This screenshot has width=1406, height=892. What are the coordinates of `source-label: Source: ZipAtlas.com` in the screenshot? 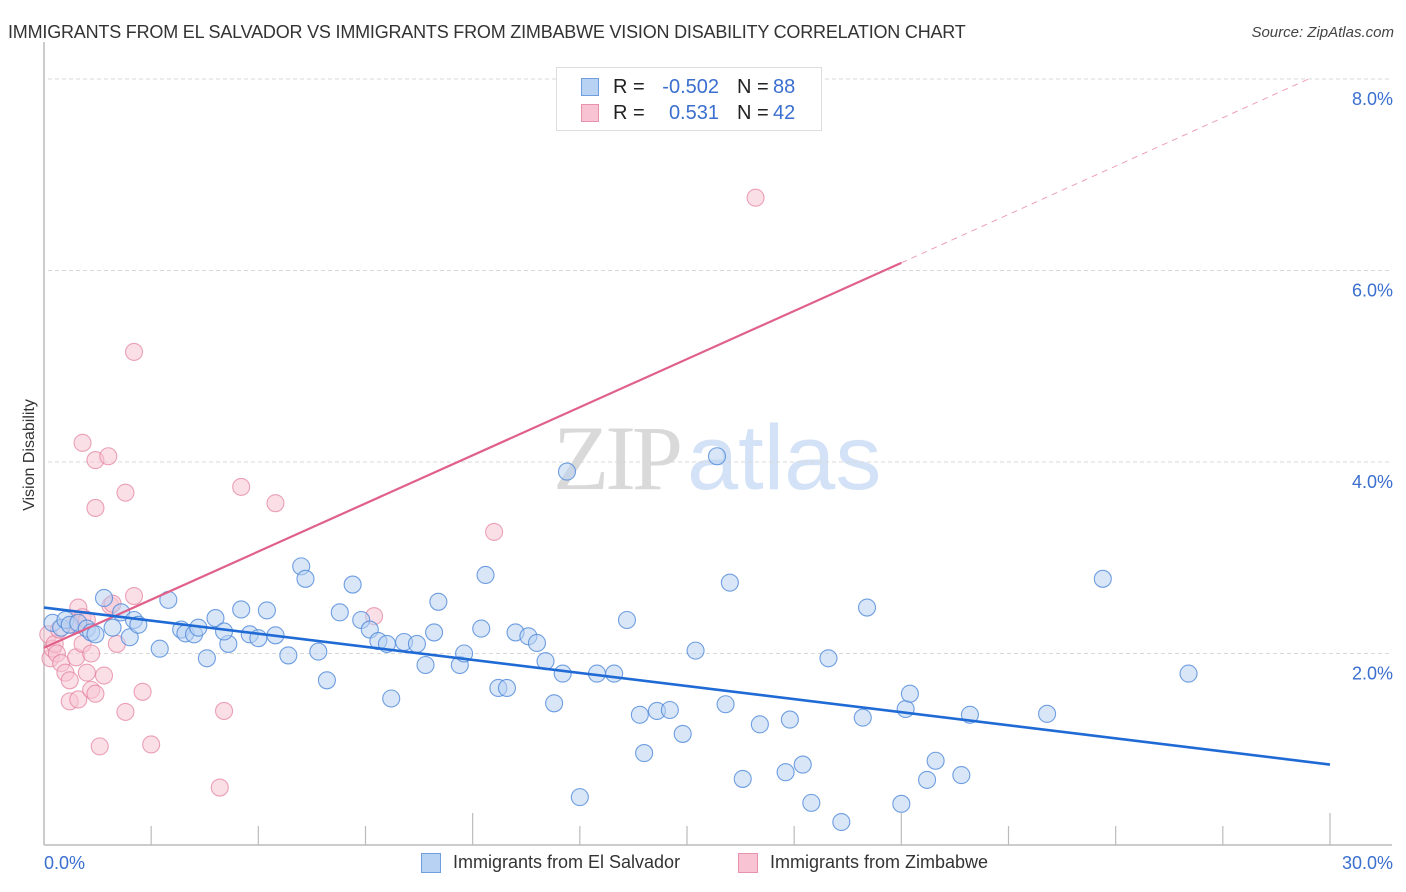 It's located at (1322, 32).